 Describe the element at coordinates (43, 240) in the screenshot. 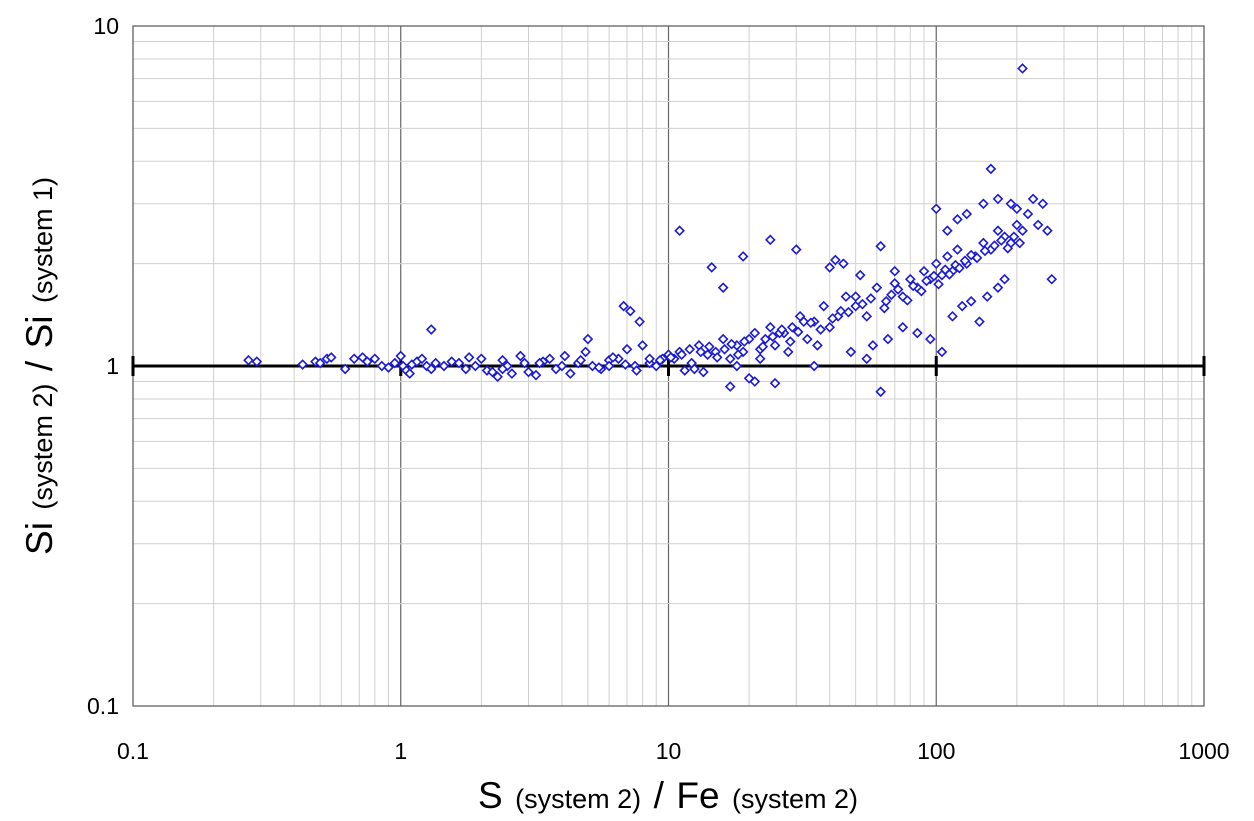

I see `y-label-sub2: (system 1)` at that location.